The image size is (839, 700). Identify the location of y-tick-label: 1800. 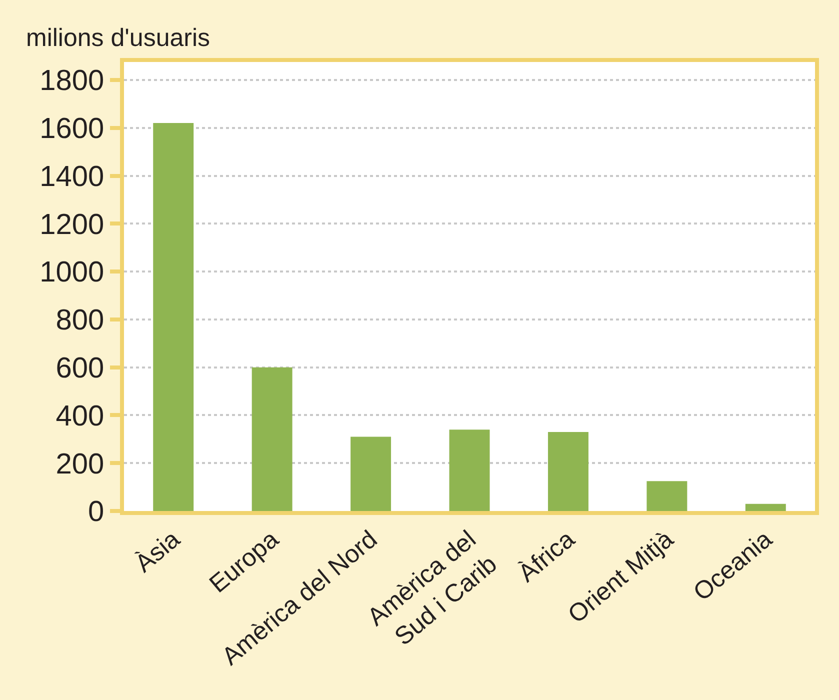
(72, 81).